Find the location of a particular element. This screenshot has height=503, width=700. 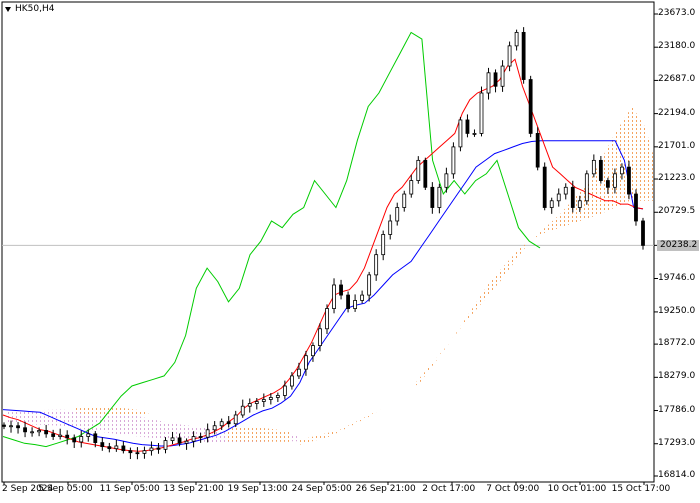

dropdown-triangle-icon is located at coordinates (8, 9).